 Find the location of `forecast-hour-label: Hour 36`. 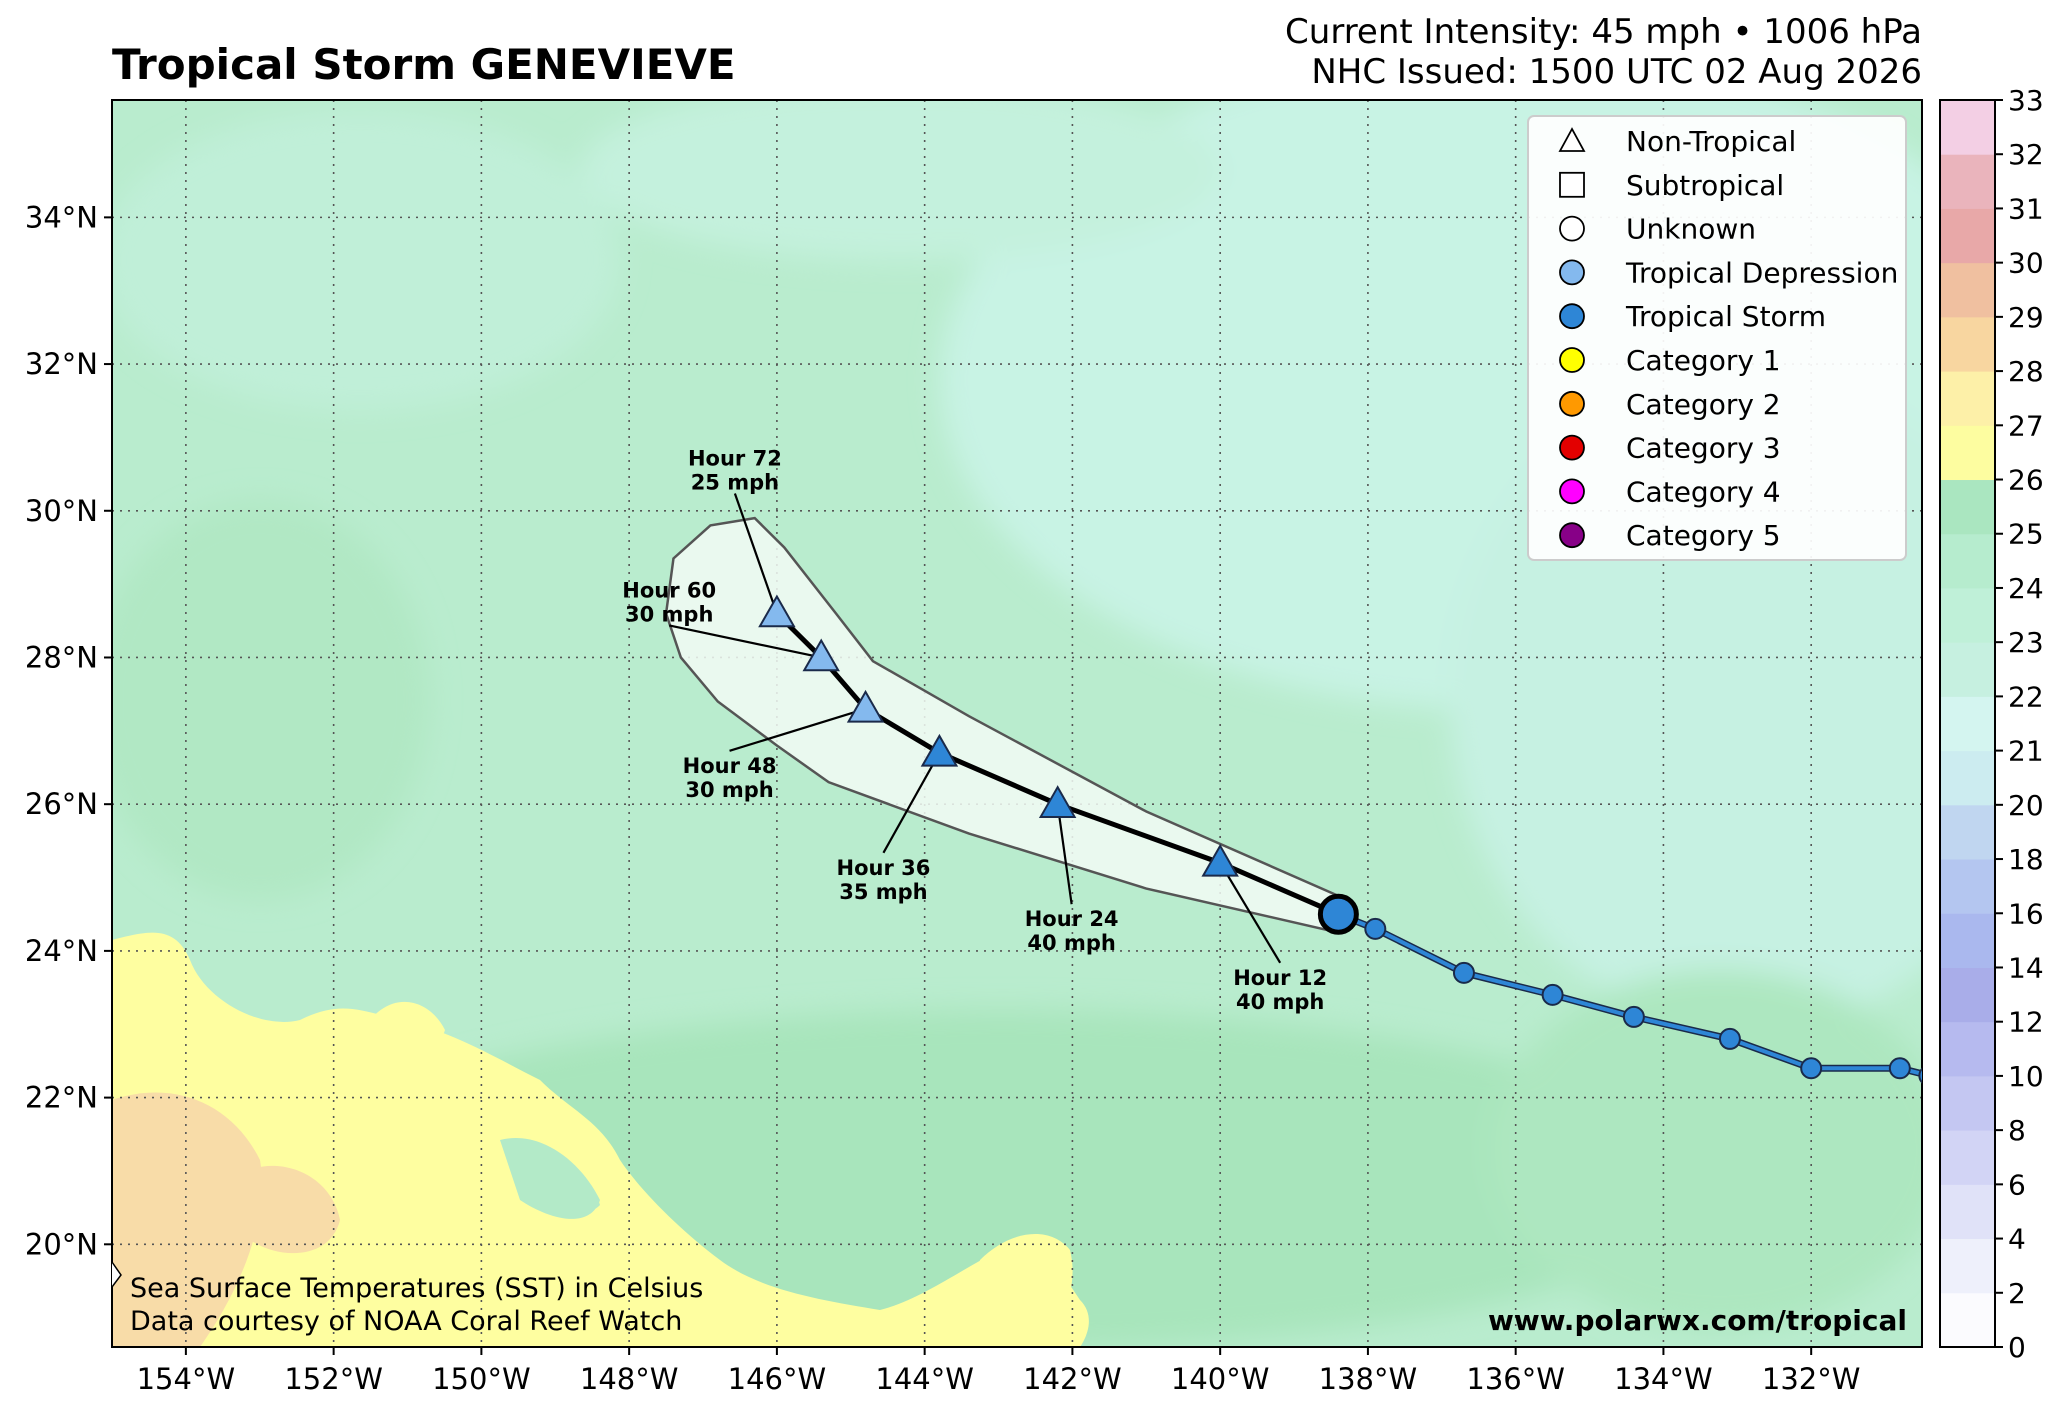

forecast-hour-label: Hour 36 is located at coordinates (884, 868).